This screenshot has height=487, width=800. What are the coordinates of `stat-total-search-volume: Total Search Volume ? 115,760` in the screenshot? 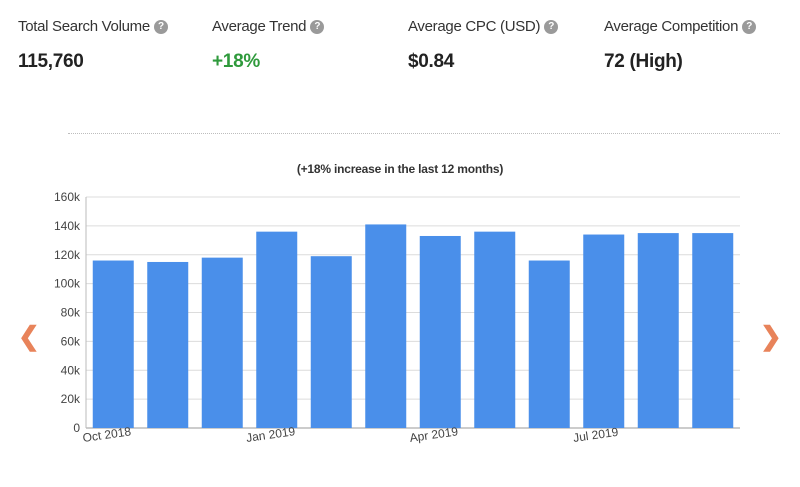 It's located at (93, 45).